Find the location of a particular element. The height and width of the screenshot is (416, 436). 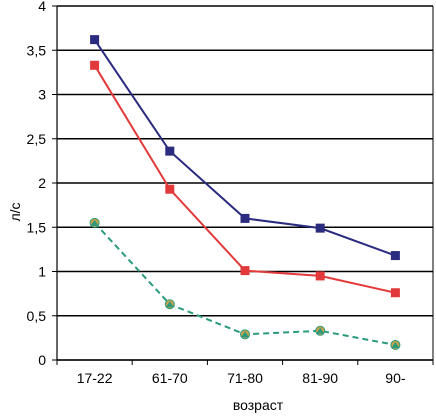

y-tick-label: 4 is located at coordinates (42, 7).